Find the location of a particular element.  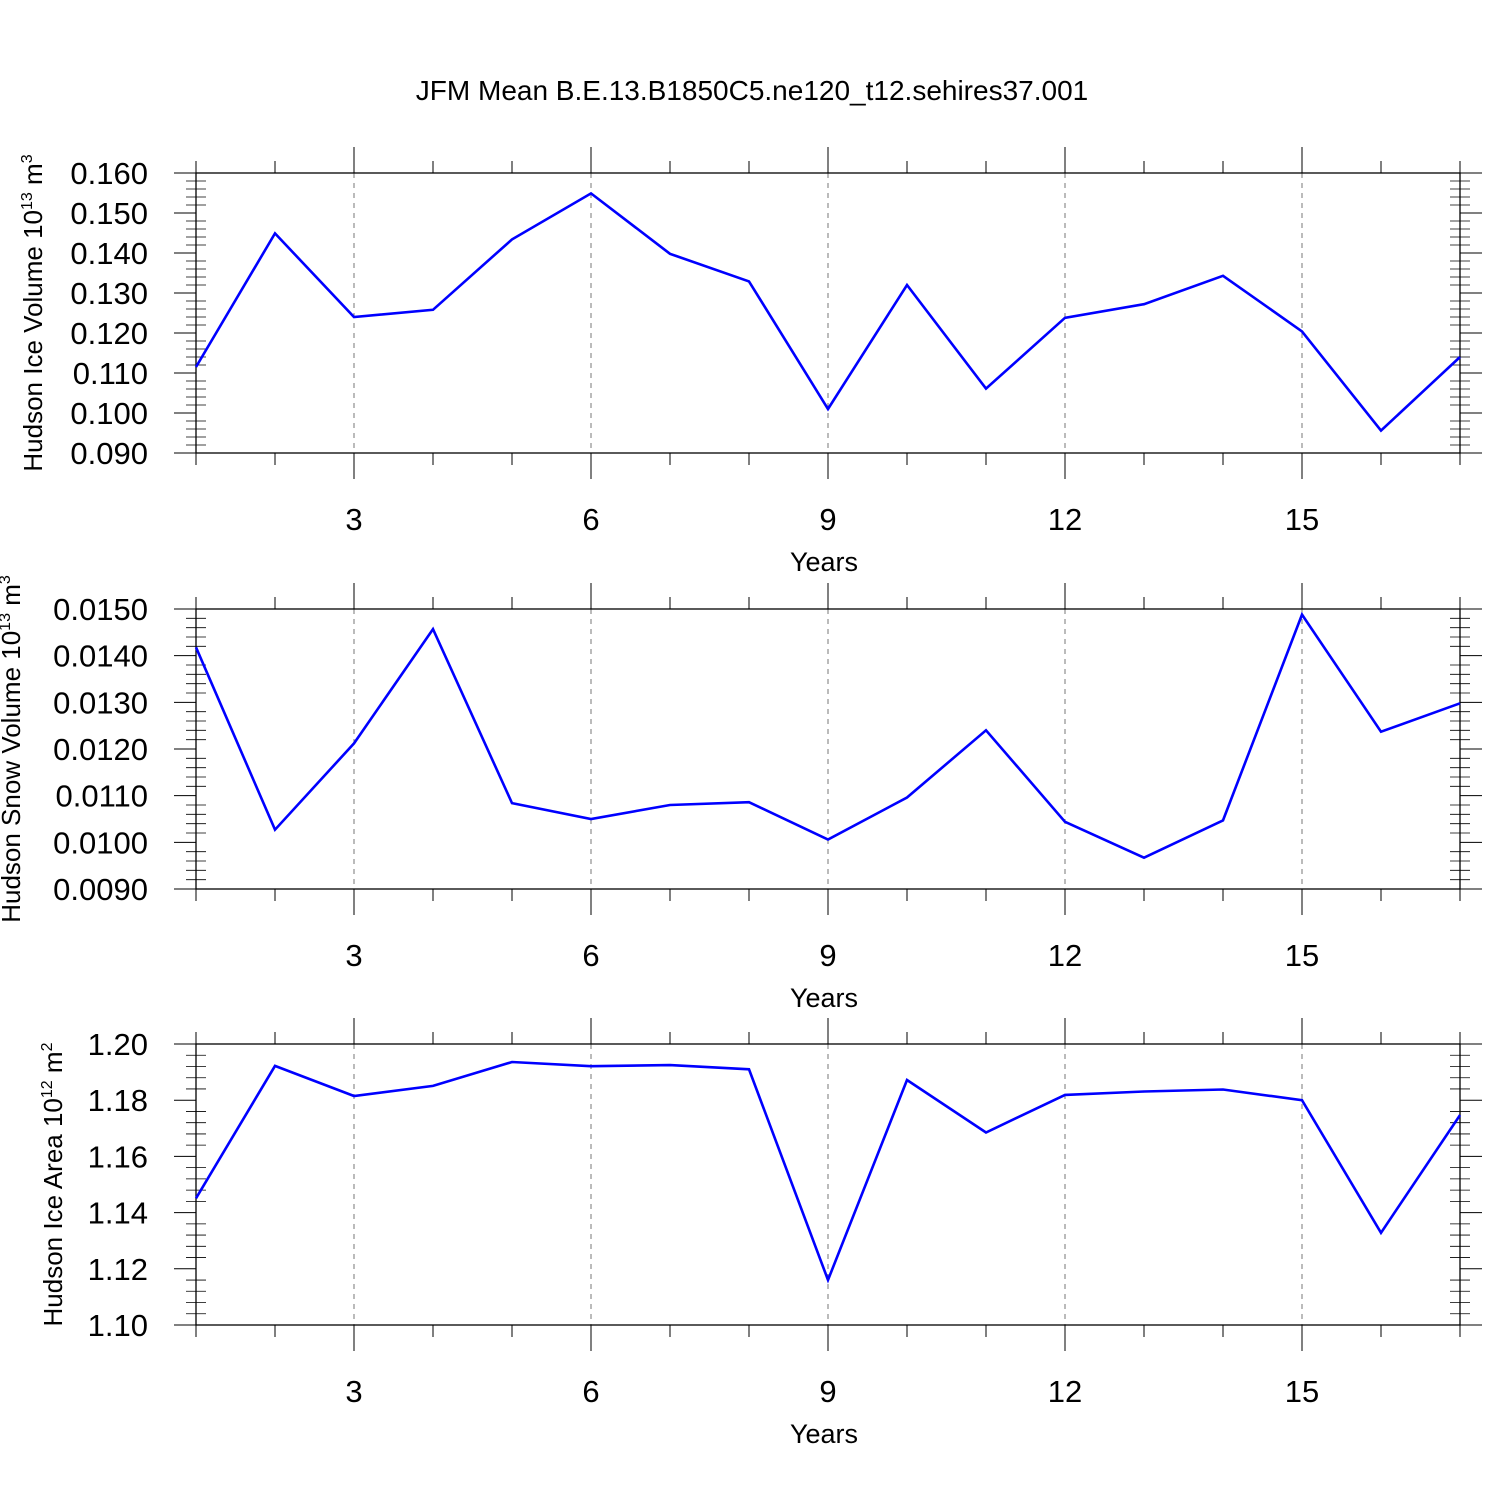

y-tick-label: 1.20 is located at coordinates (118, 1044).